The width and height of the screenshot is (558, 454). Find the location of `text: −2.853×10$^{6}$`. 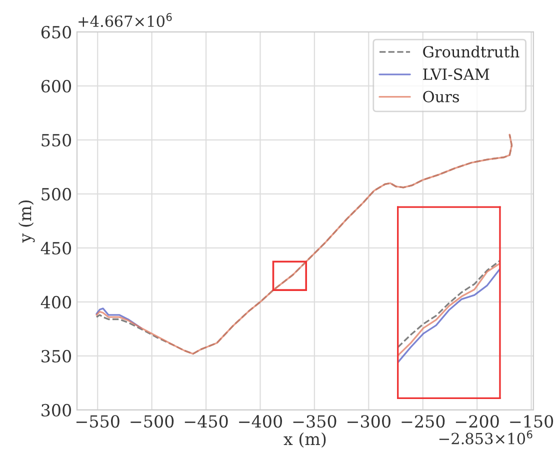

text: −2.853×10$^{6}$ is located at coordinates (485, 437).